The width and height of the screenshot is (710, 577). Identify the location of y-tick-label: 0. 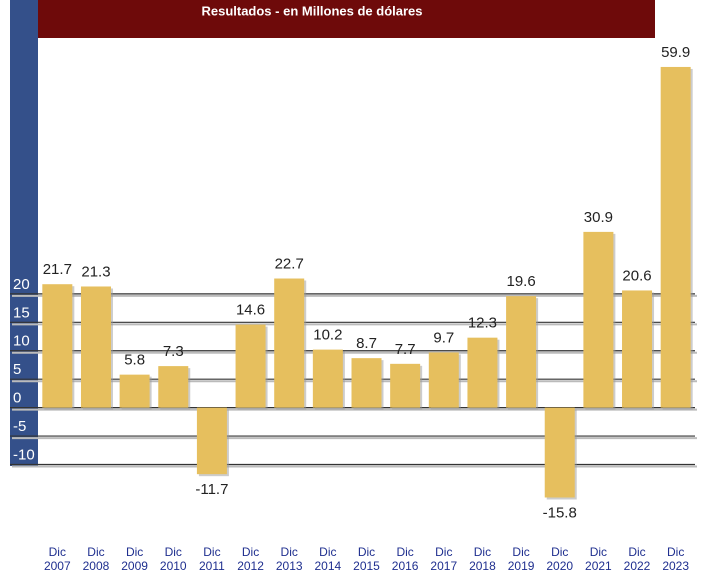
(17, 398).